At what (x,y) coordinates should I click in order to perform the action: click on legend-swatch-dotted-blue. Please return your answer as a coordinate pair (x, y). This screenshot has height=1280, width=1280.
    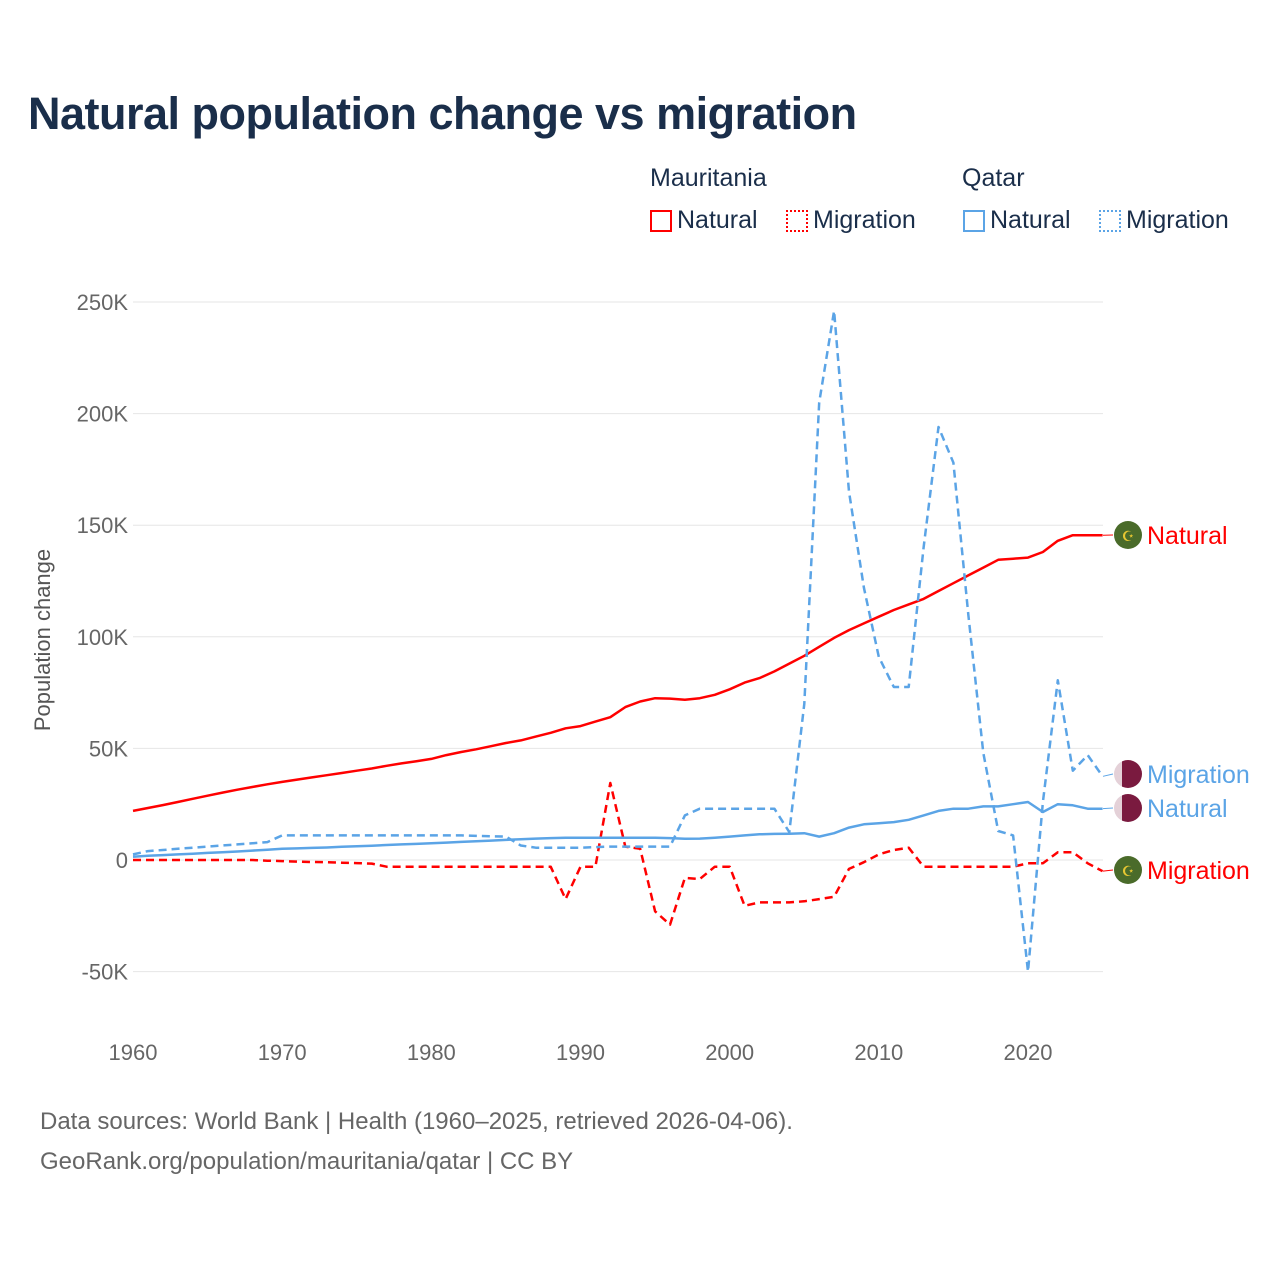
    Looking at the image, I should click on (1110, 220).